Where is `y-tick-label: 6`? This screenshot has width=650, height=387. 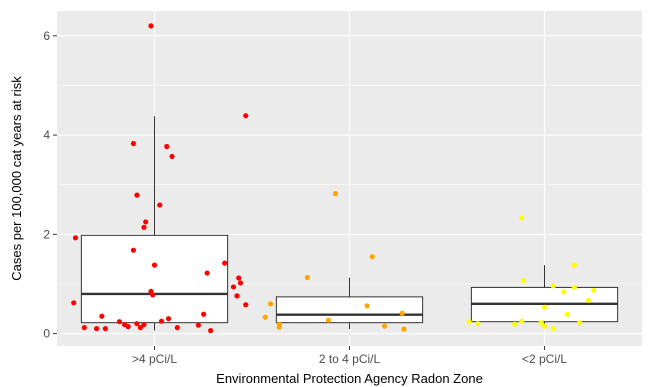
y-tick-label: 6 is located at coordinates (46, 36).